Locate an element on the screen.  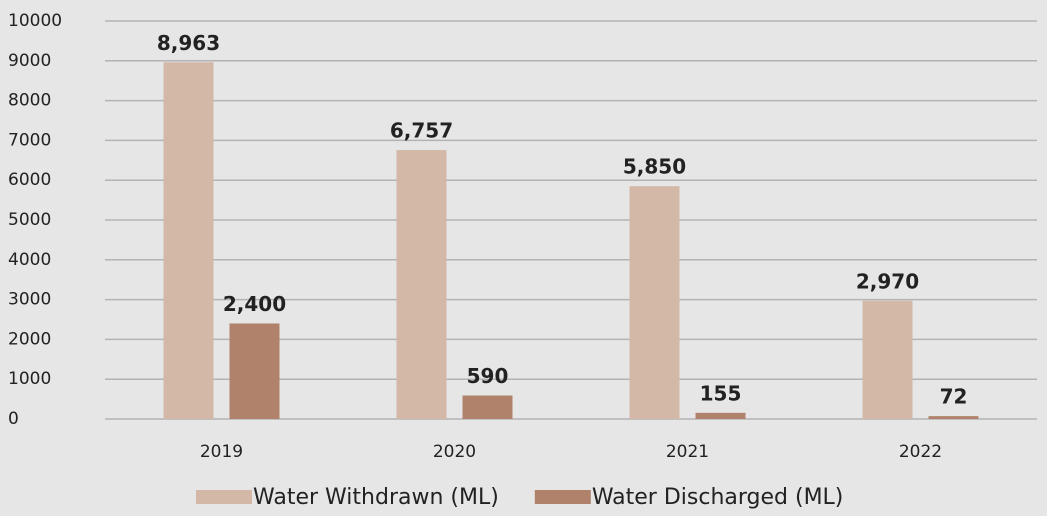
value-label: 5,850 is located at coordinates (654, 167).